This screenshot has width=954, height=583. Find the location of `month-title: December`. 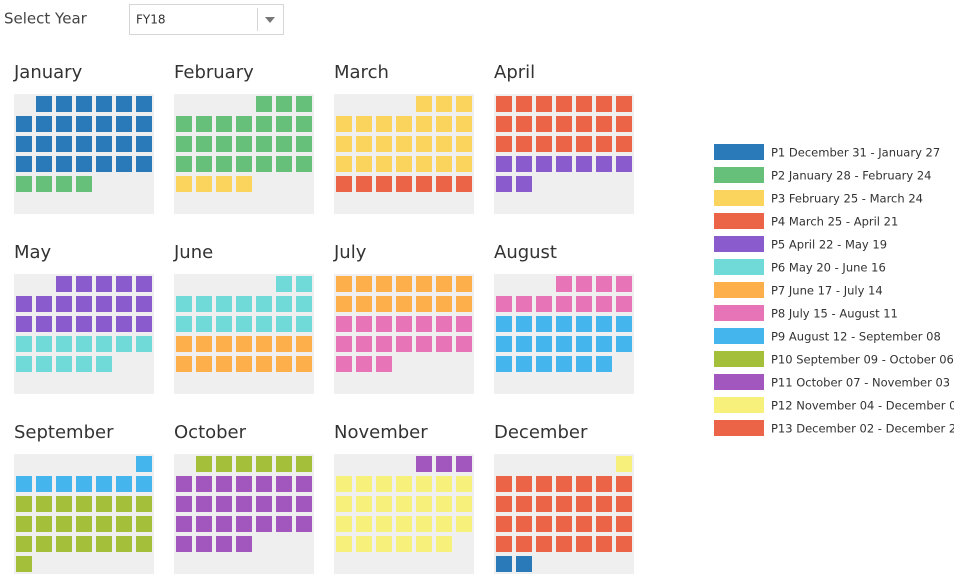

month-title: December is located at coordinates (541, 432).